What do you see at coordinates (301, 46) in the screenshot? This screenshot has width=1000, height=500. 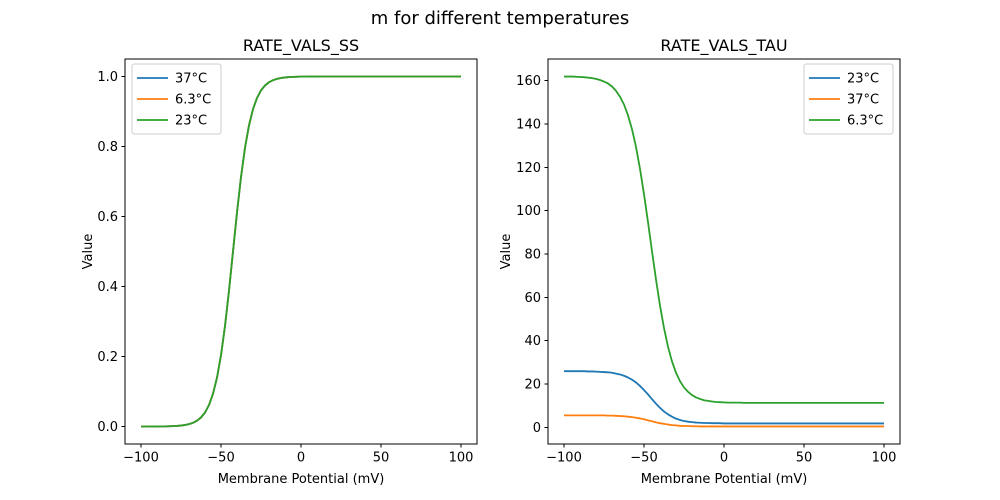 I see `ss-chart-title: RATE_VALS_SS` at bounding box center [301, 46].